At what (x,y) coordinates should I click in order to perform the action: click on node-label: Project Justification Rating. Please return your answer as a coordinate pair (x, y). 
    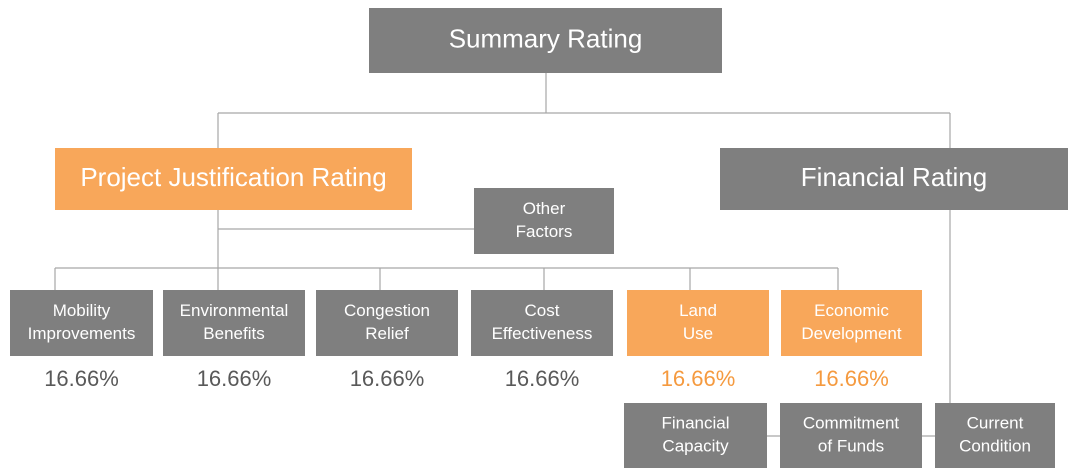
    Looking at the image, I should click on (233, 177).